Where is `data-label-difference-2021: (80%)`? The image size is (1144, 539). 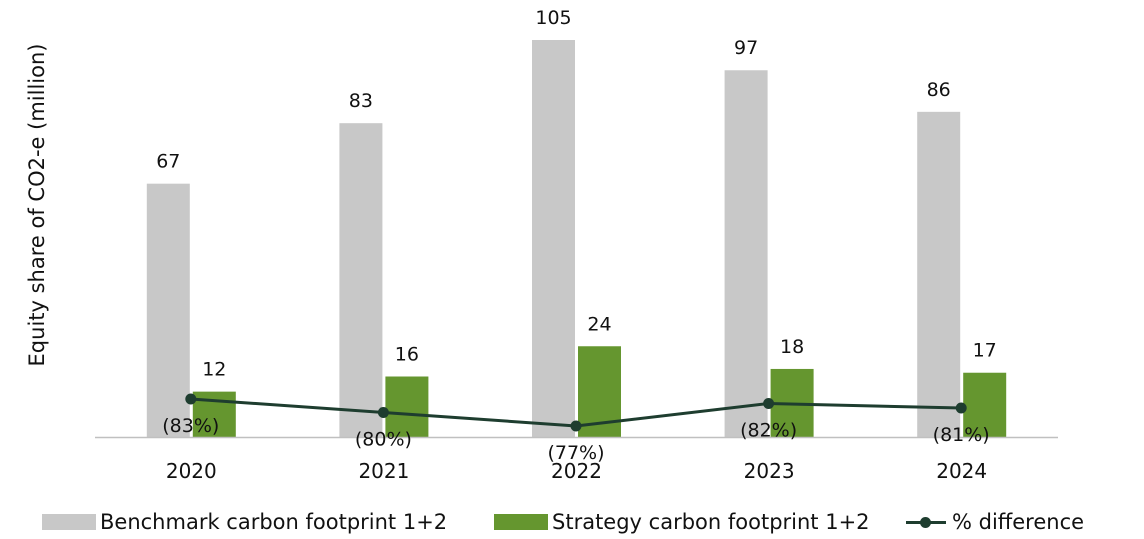
data-label-difference-2021: (80%) is located at coordinates (383, 440).